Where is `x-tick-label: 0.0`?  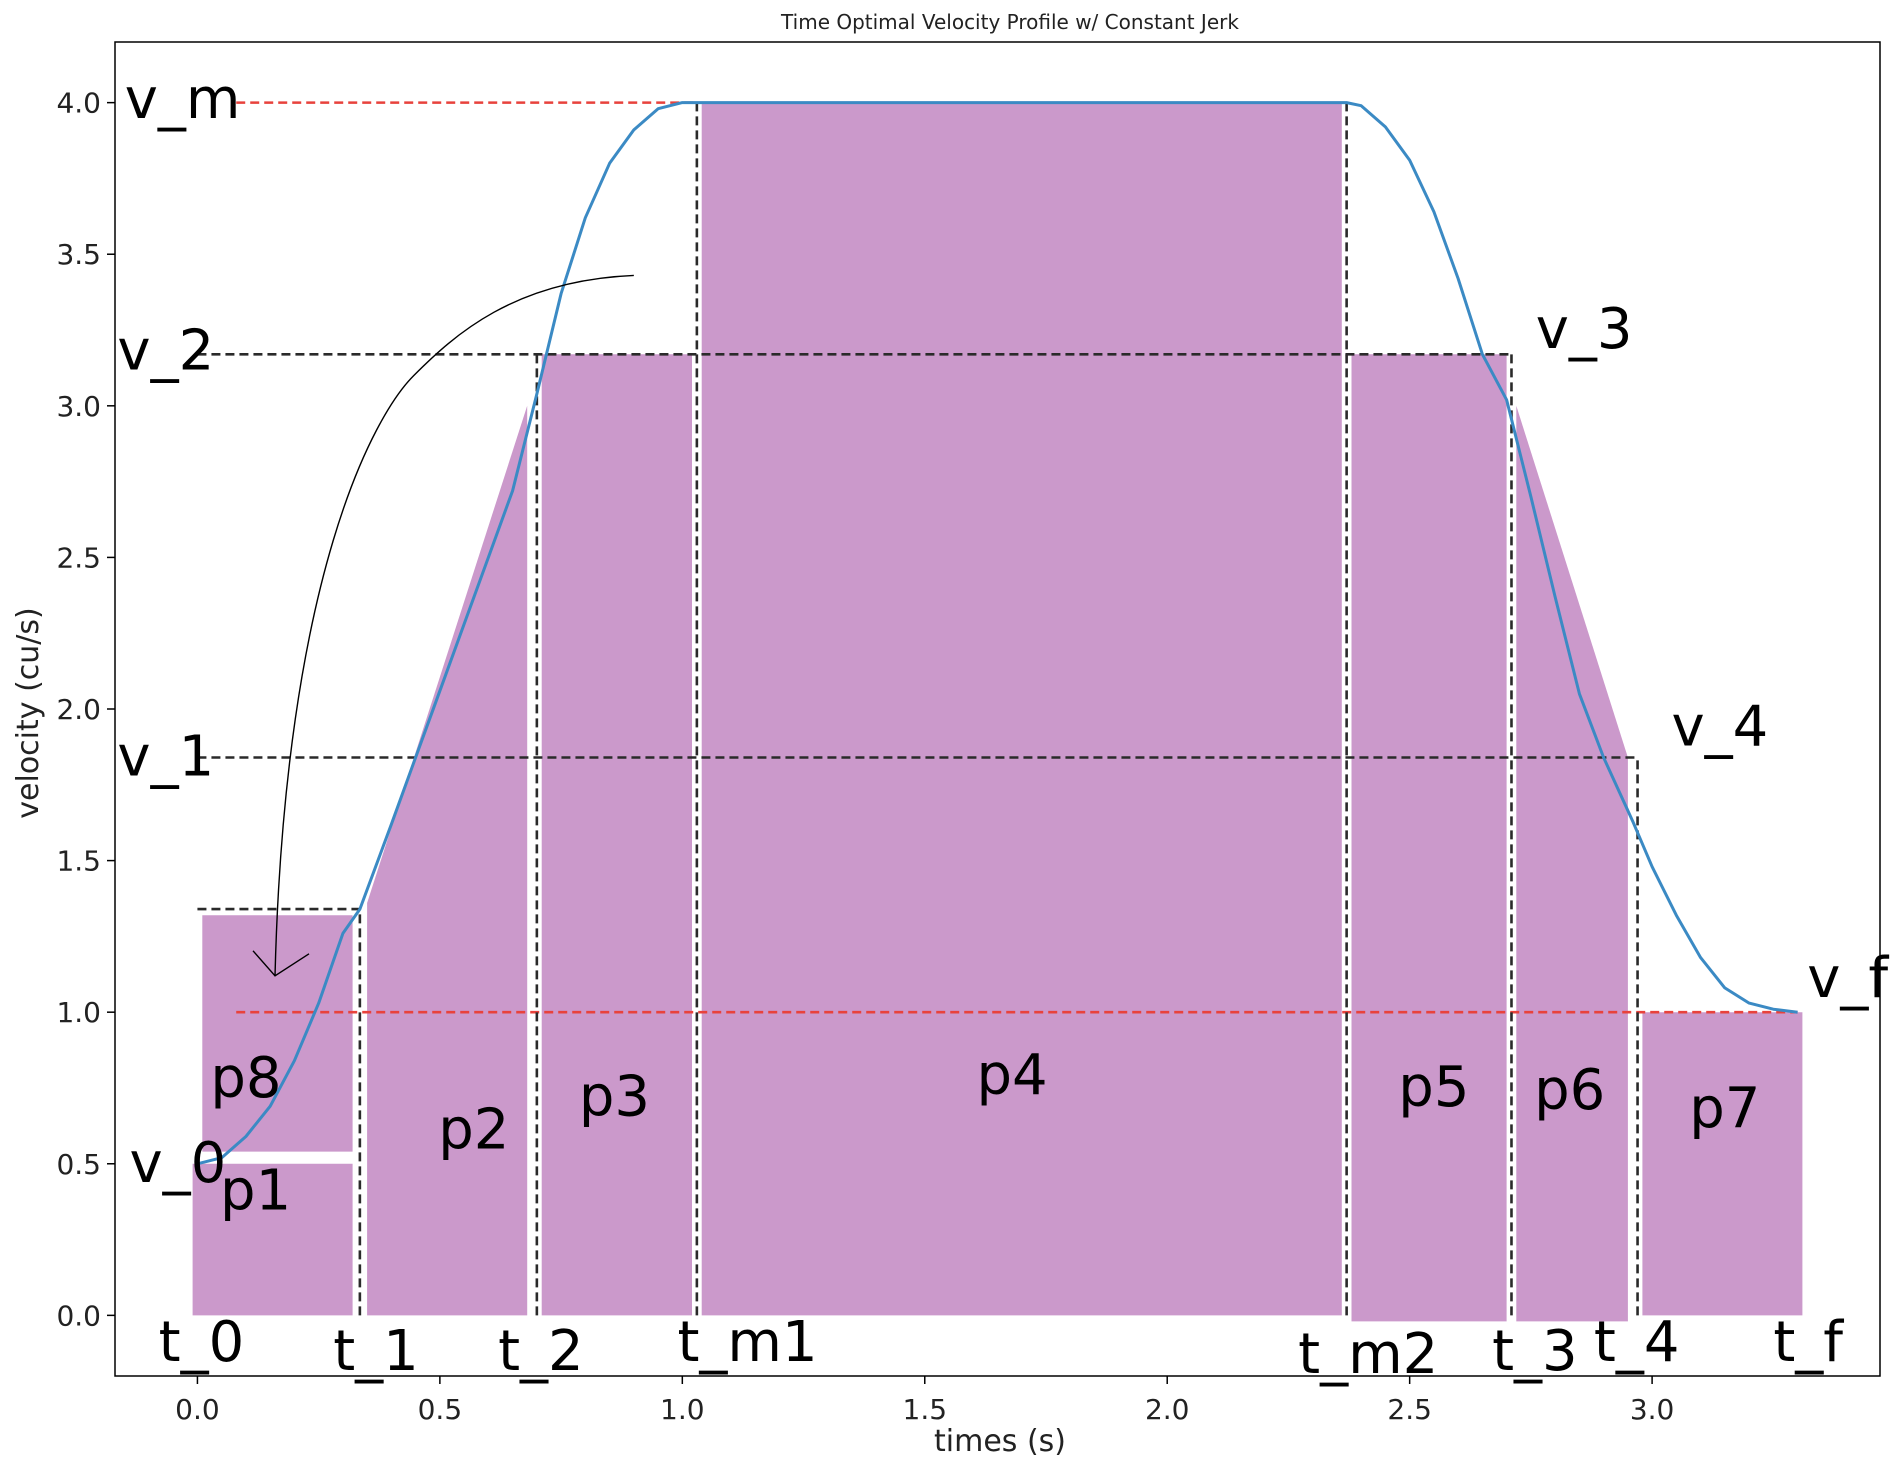 x-tick-label: 0.0 is located at coordinates (197, 1409).